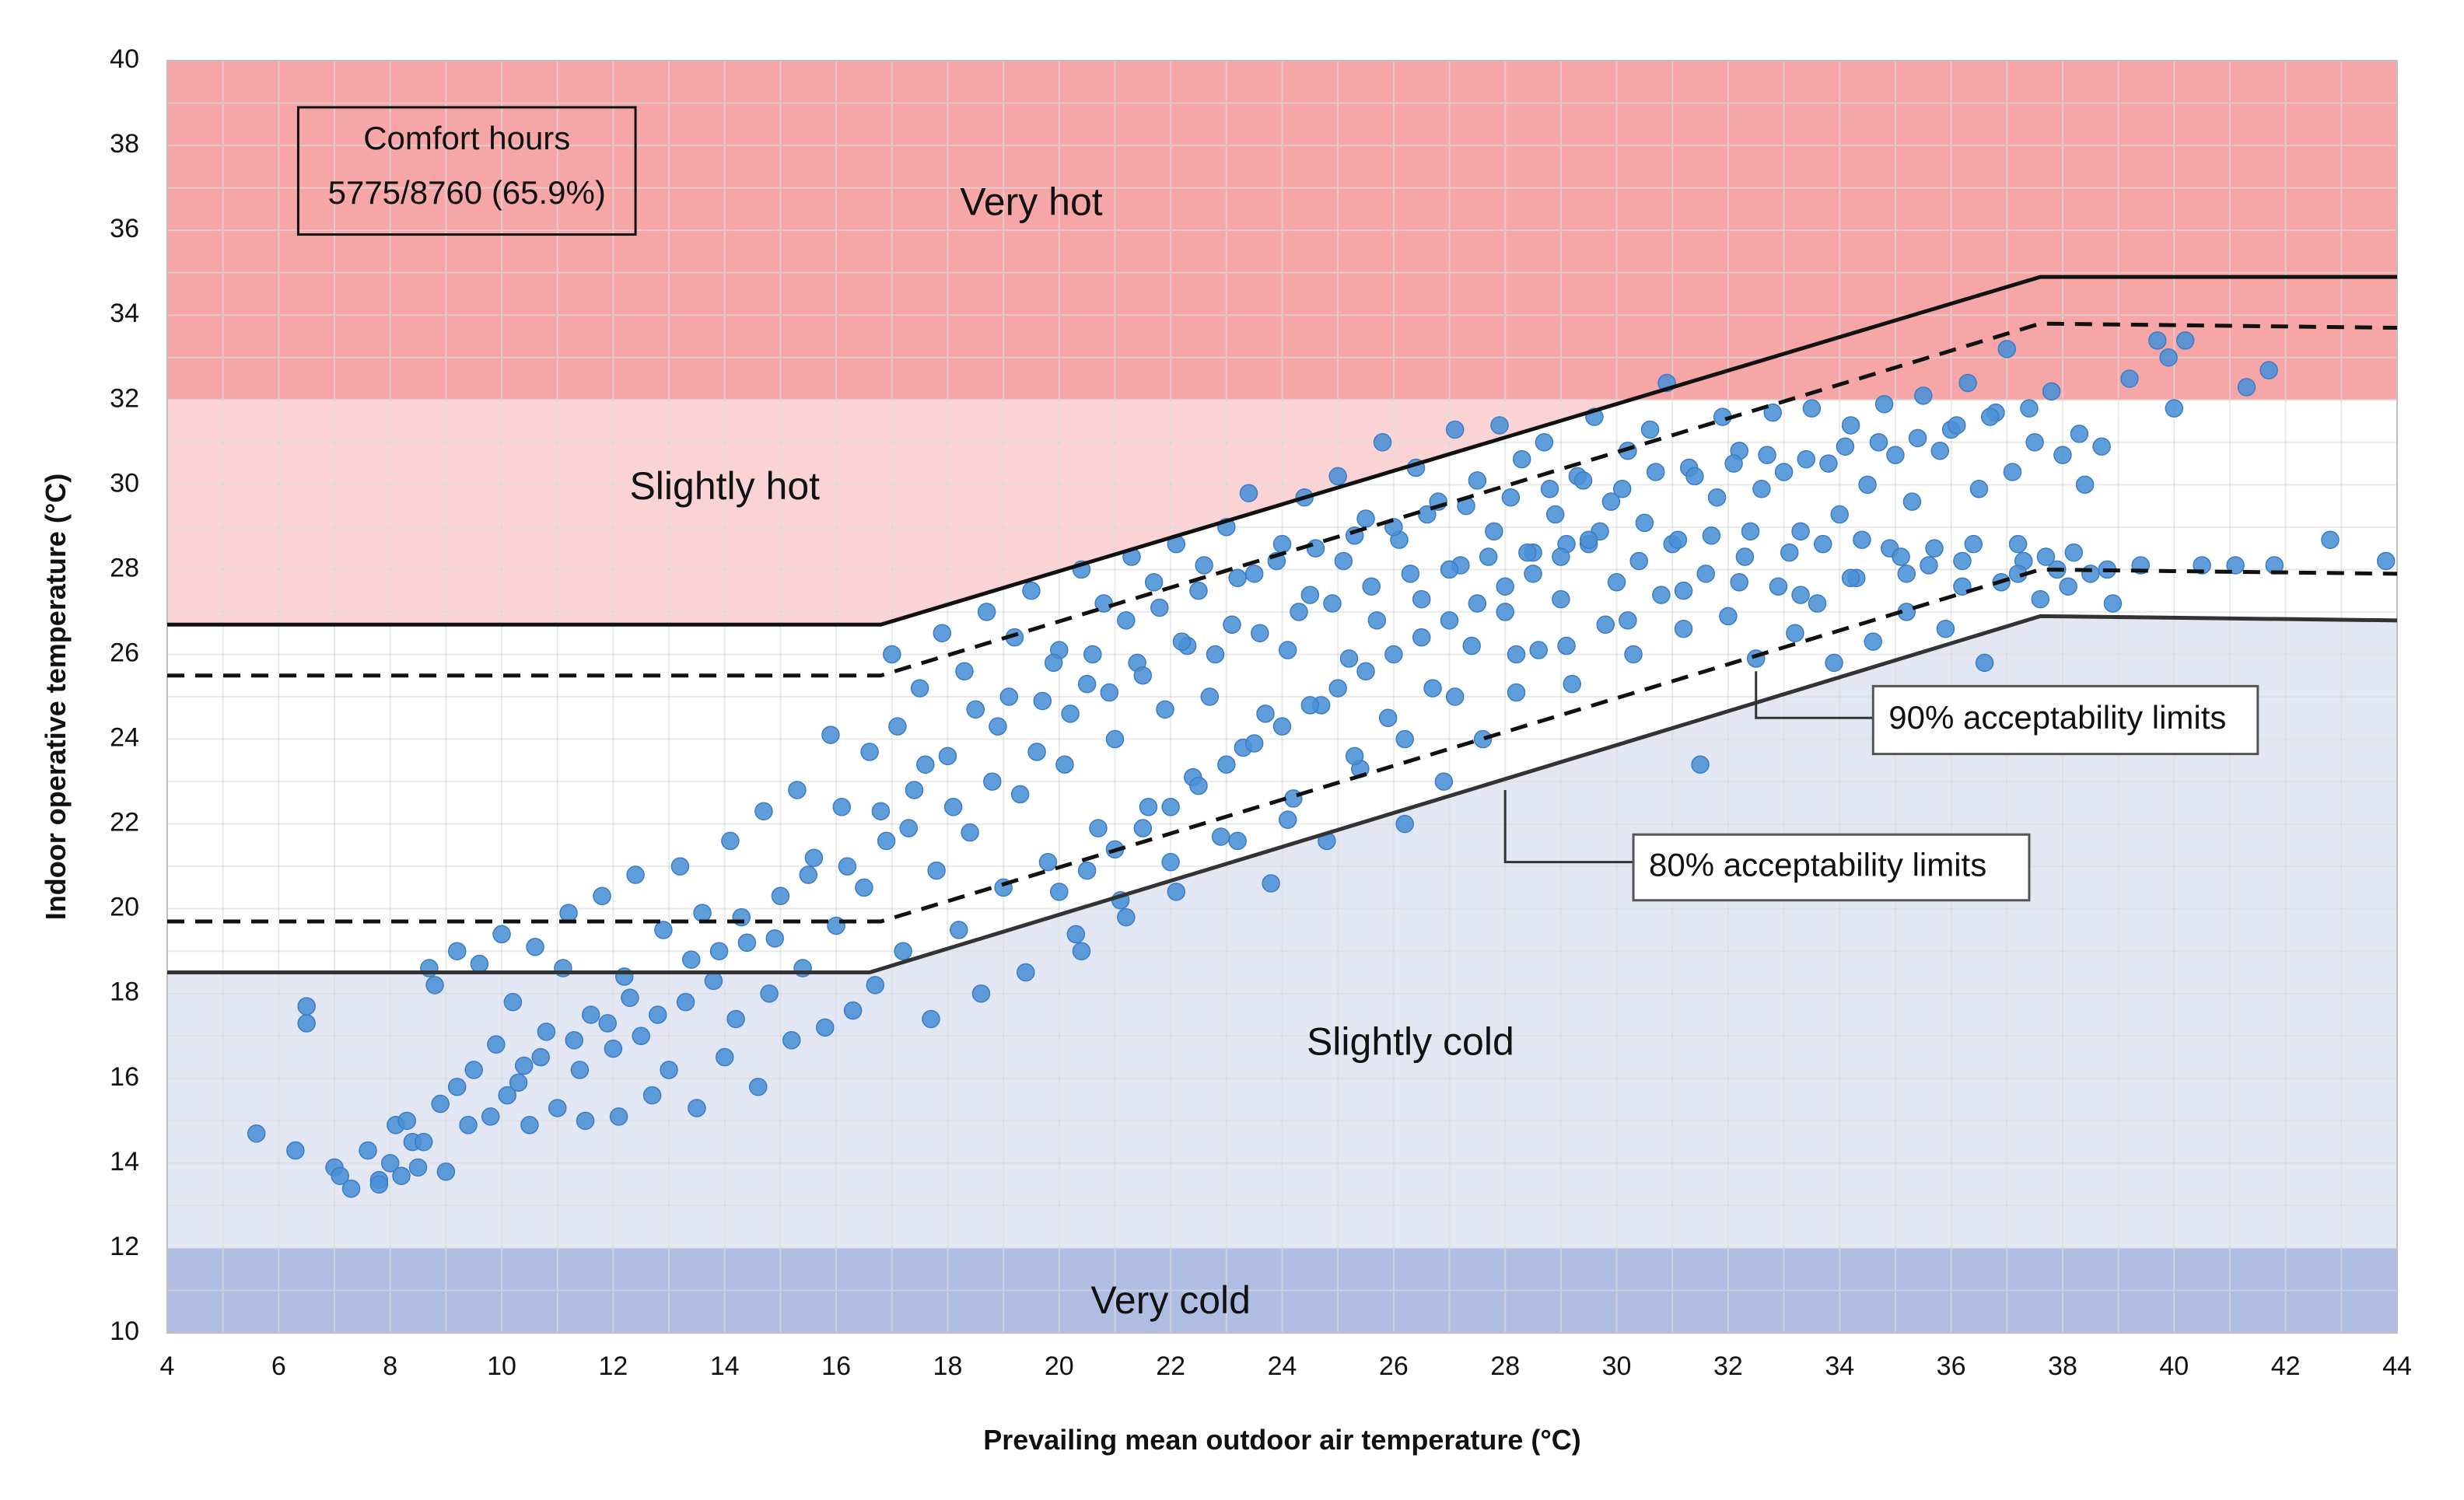  What do you see at coordinates (467, 171) in the screenshot?
I see `comfort-hours-box: Comfort hours 5775/8760 (65.9%)` at bounding box center [467, 171].